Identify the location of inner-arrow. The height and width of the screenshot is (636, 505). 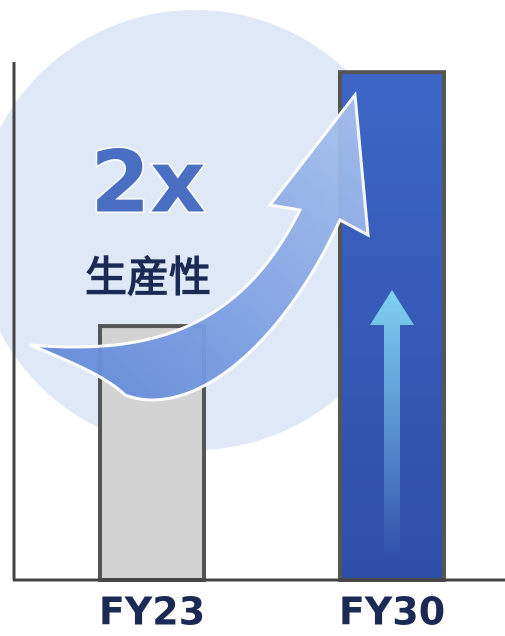
(392, 425).